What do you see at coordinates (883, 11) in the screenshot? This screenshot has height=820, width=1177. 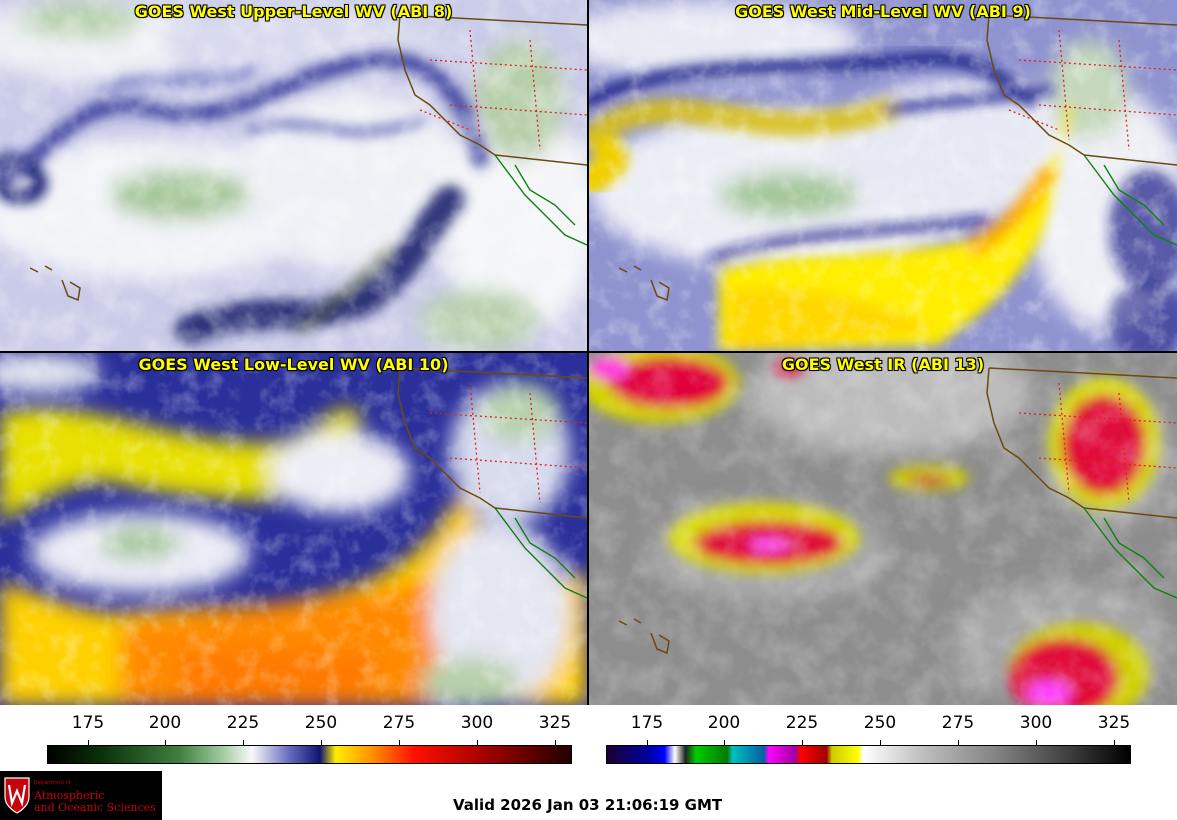 I see `panel-title: GOES West Mid-Level WV (ABI 9)` at bounding box center [883, 11].